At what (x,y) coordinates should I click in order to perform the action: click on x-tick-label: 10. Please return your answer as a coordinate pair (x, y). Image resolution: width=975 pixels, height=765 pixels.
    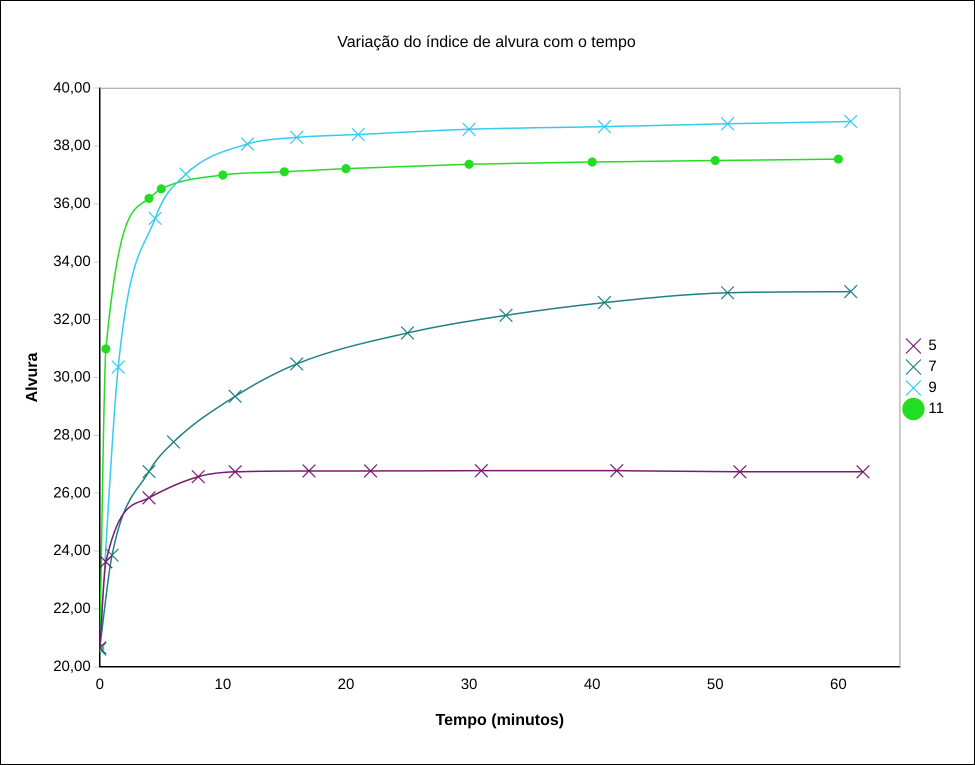
    Looking at the image, I should click on (223, 684).